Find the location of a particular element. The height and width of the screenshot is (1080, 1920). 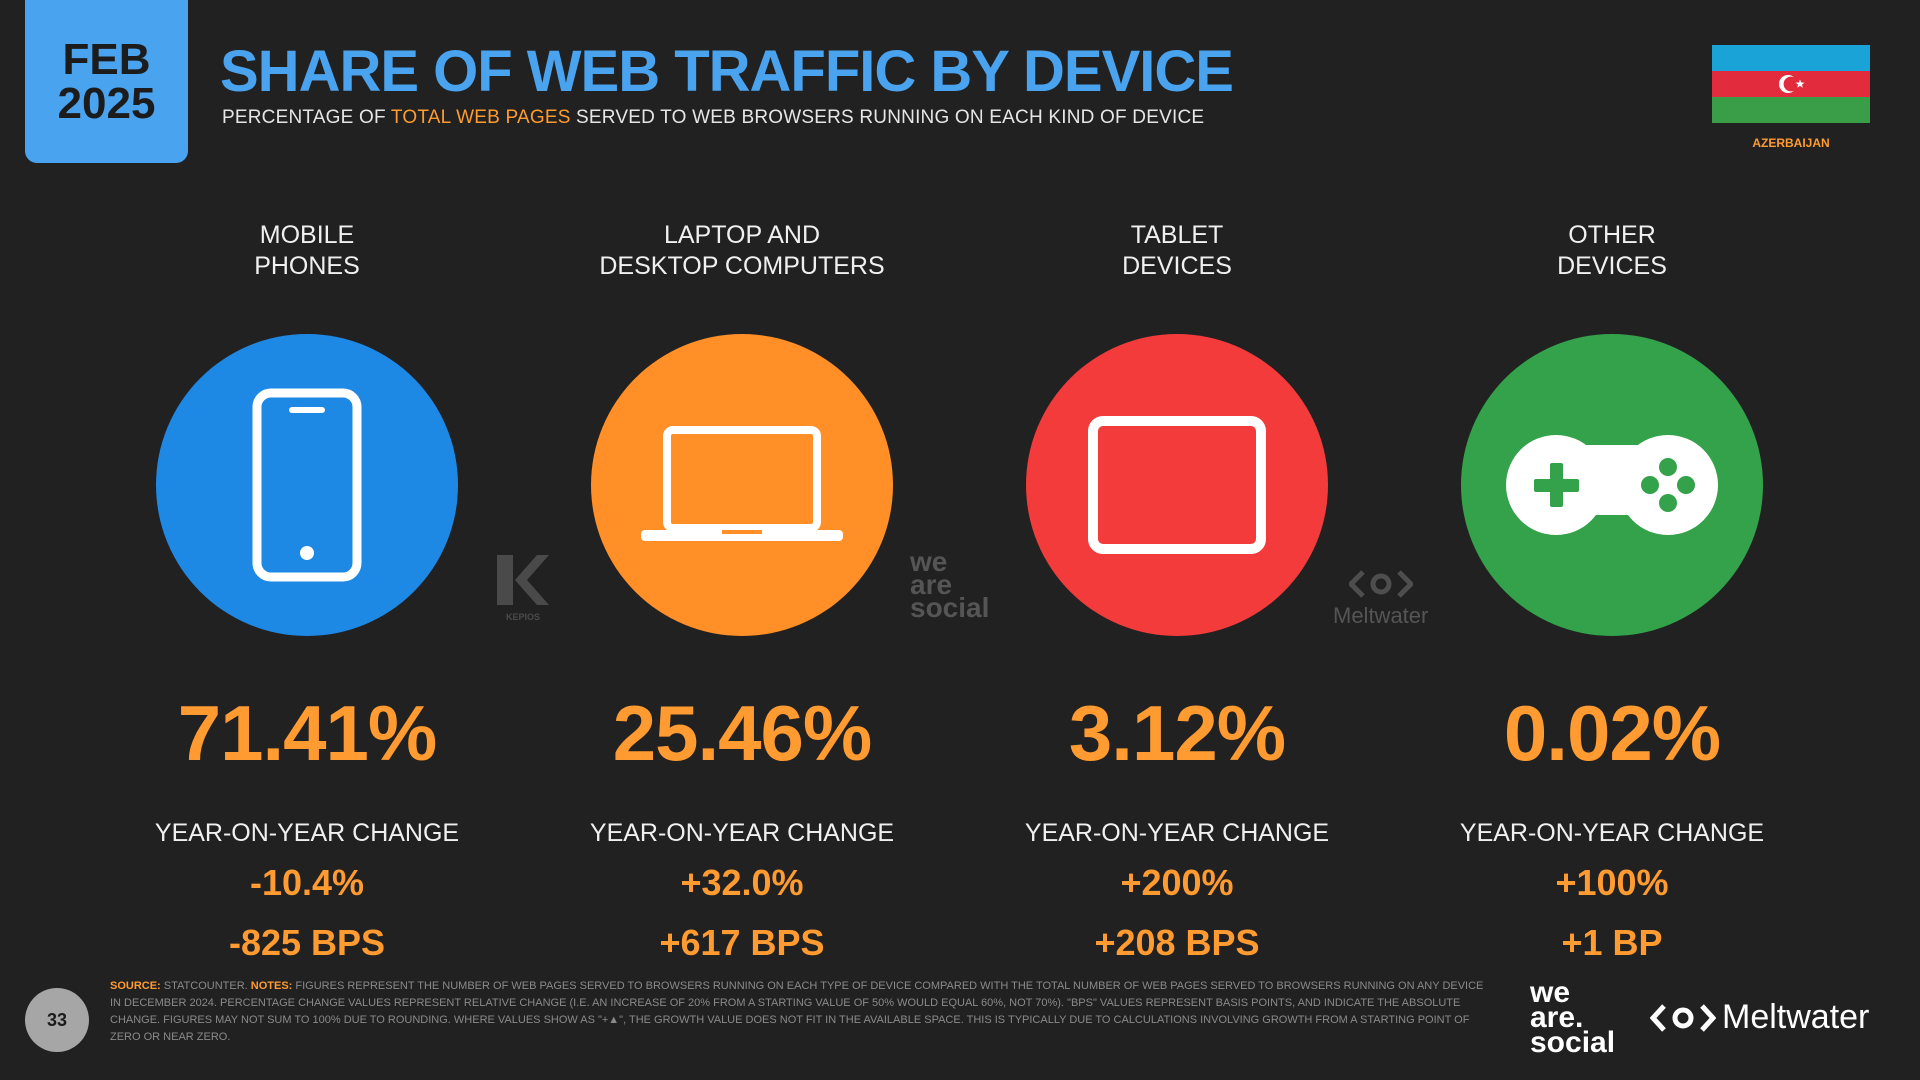

wm-was-line3: social is located at coordinates (950, 607).